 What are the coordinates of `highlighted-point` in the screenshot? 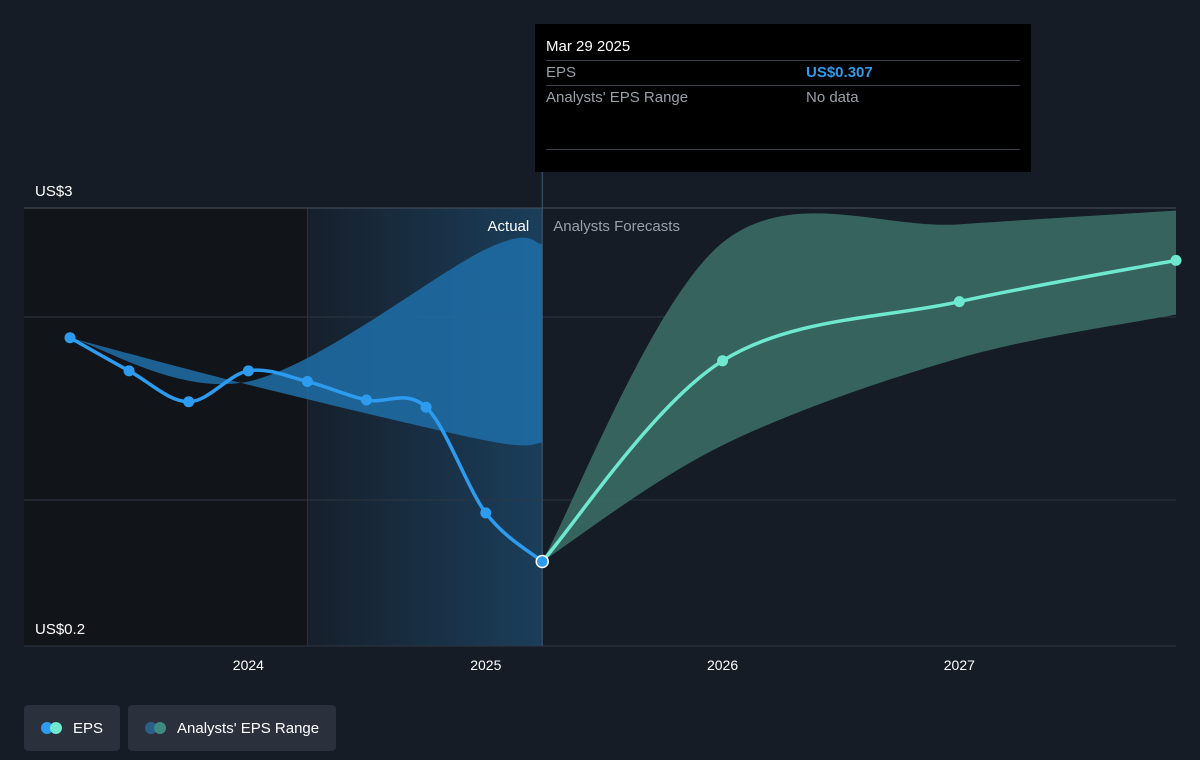 It's located at (542, 561).